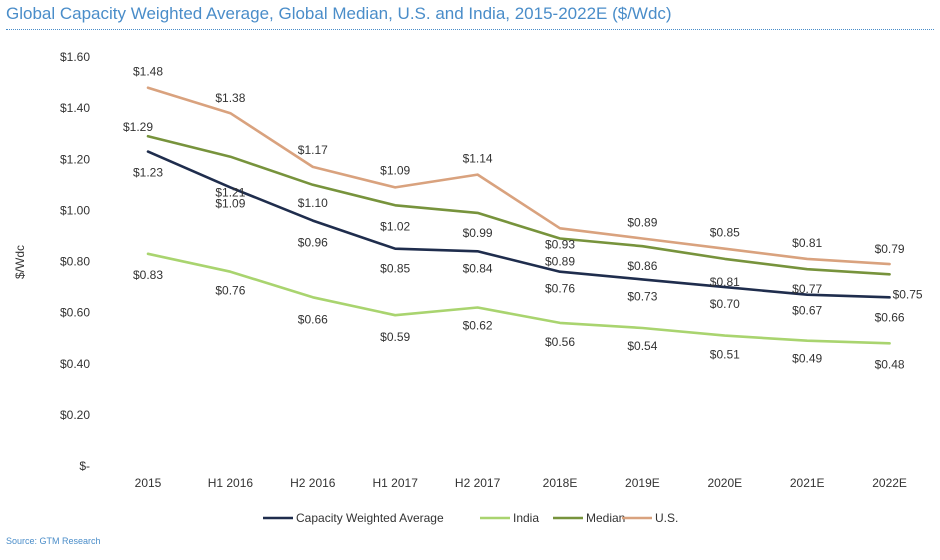 Image resolution: width=940 pixels, height=560 pixels. I want to click on x-tick-label: 2022E, so click(889, 483).